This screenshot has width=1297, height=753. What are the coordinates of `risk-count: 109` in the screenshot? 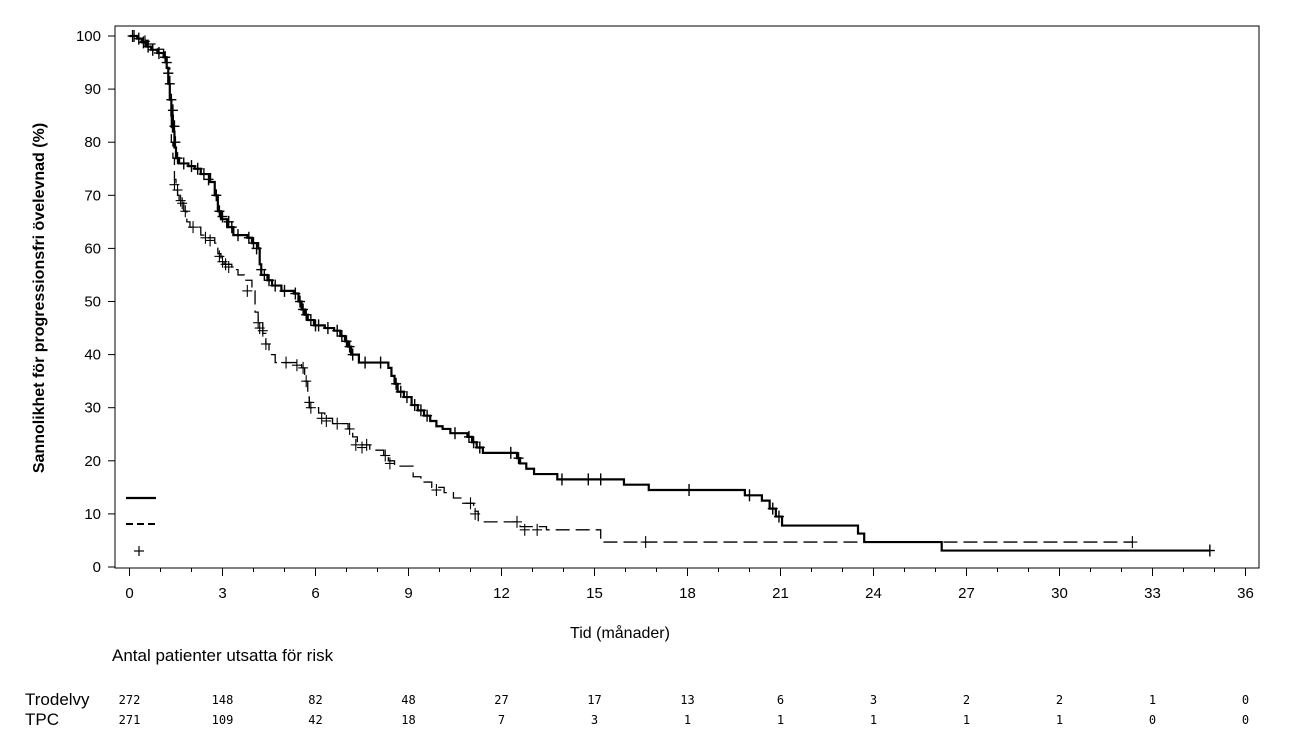 It's located at (223, 720).